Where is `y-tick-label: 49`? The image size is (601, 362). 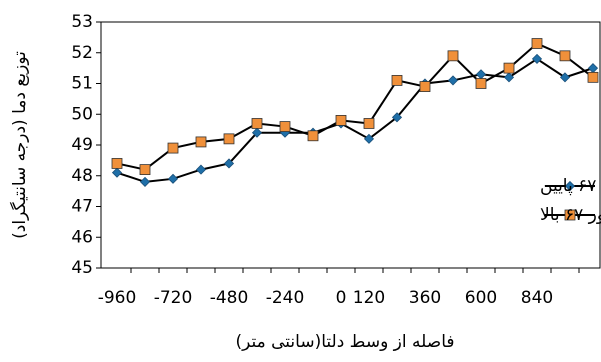 y-tick-label: 49 is located at coordinates (82, 145).